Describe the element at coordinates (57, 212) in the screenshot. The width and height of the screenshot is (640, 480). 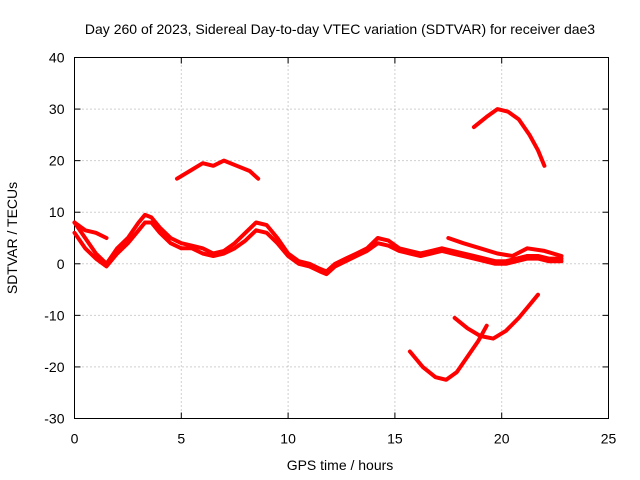
I see `y-tick-label: 10` at that location.